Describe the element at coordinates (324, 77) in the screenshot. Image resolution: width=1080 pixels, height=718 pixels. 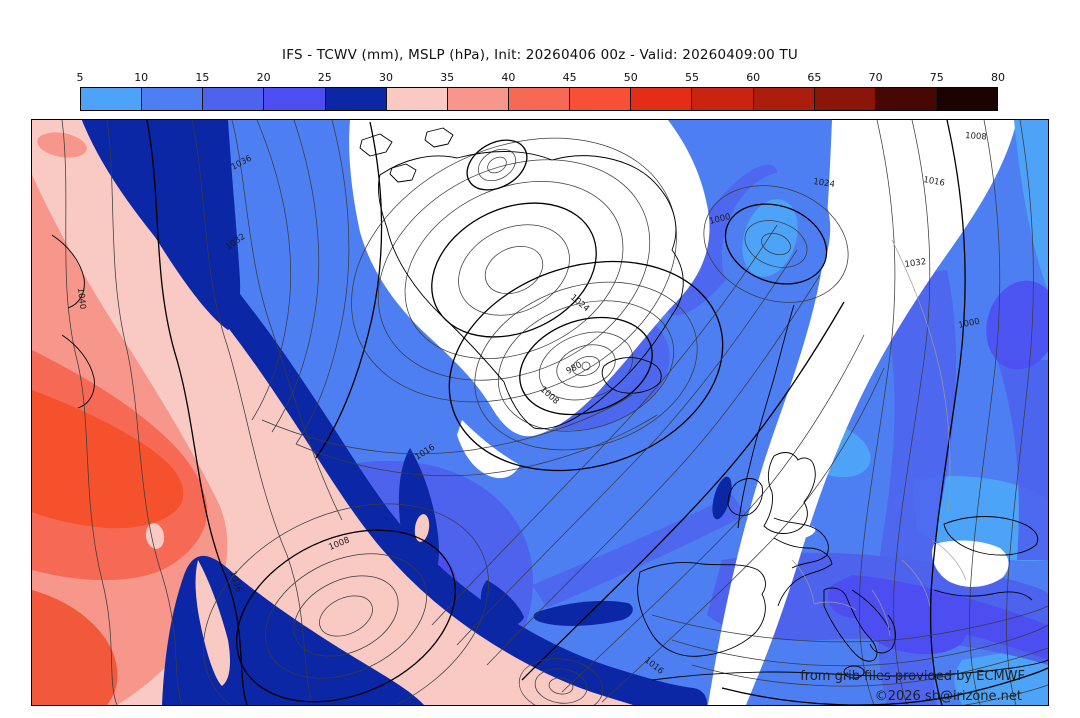
I see `colorbar-tick-25: 25` at that location.